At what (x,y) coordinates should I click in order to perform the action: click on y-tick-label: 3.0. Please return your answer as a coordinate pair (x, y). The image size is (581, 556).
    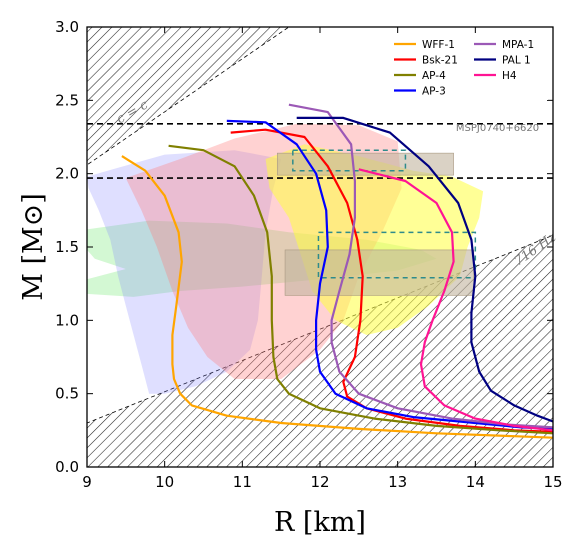
    Looking at the image, I should click on (67, 27).